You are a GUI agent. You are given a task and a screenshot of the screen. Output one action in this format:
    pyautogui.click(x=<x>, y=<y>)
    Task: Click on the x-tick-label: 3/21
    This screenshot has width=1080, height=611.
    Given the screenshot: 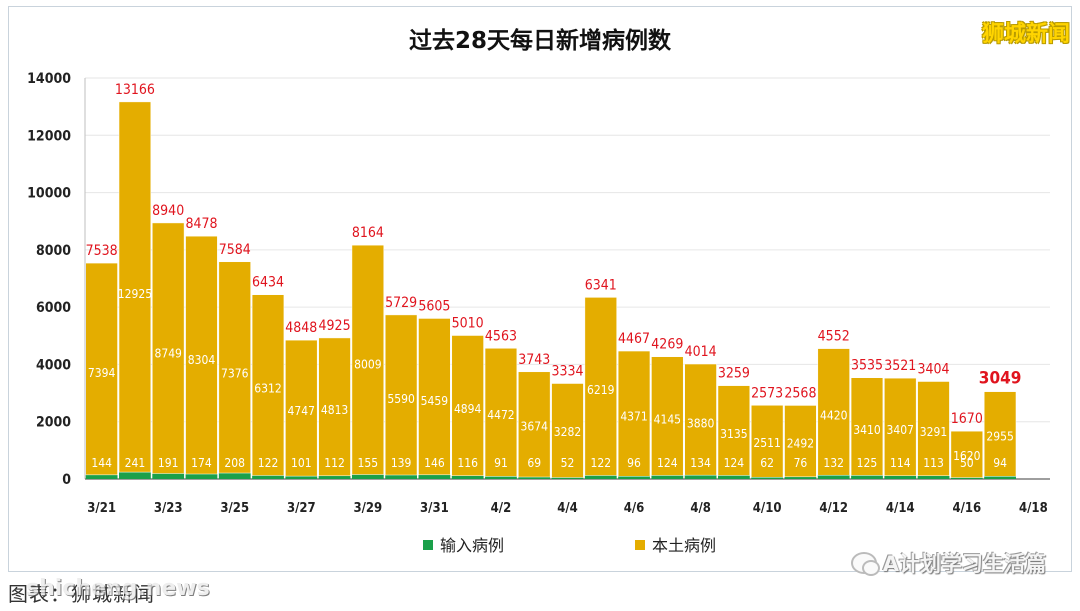 What is the action you would take?
    pyautogui.click(x=101, y=508)
    